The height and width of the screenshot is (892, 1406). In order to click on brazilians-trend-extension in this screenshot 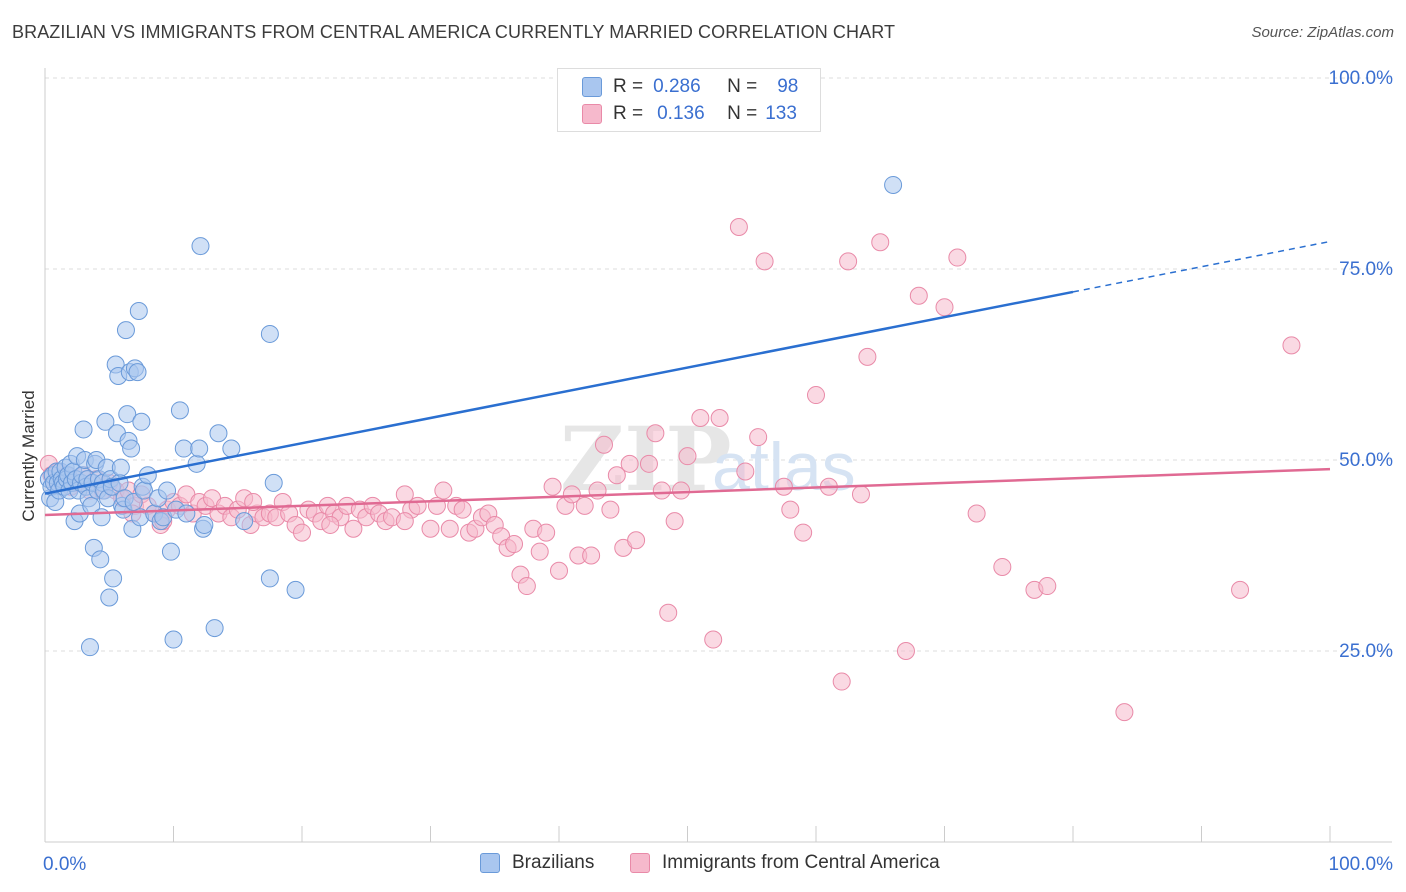, I will do `click(1201, 266)`.